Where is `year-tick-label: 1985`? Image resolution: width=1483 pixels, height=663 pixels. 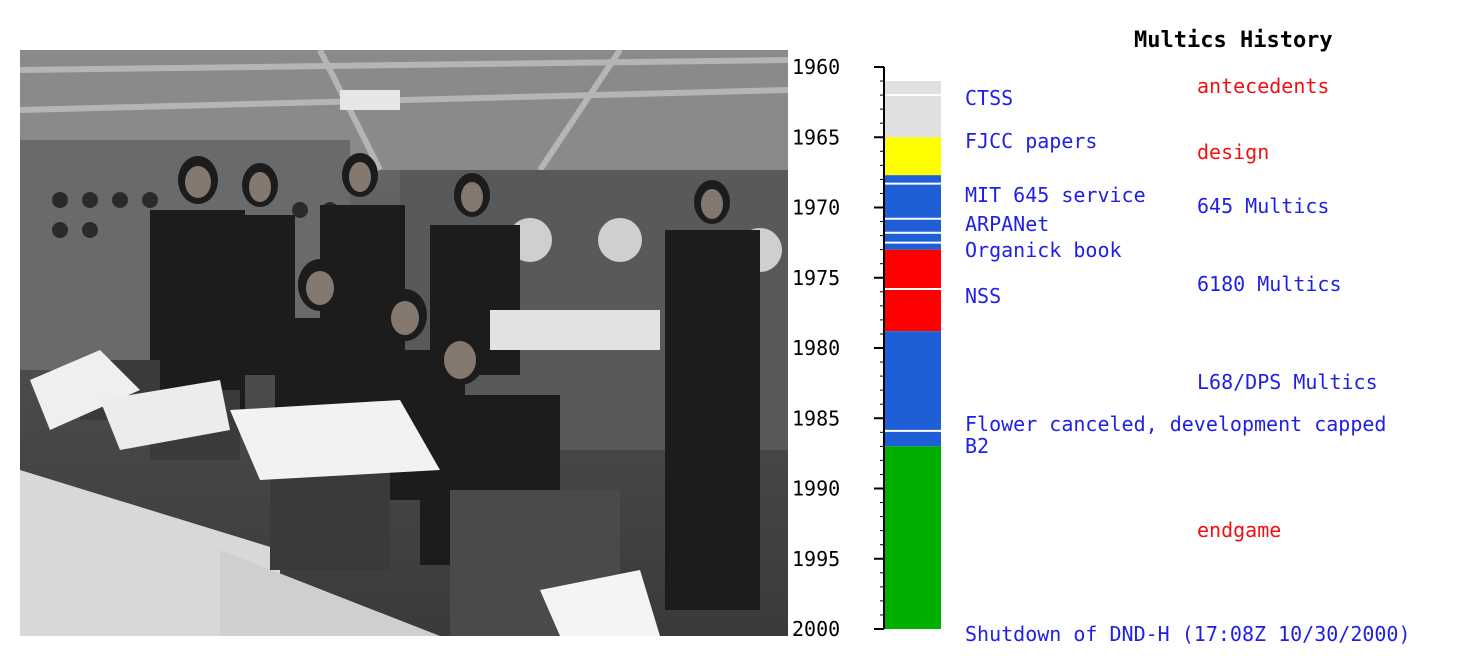
year-tick-label: 1985 is located at coordinates (816, 418).